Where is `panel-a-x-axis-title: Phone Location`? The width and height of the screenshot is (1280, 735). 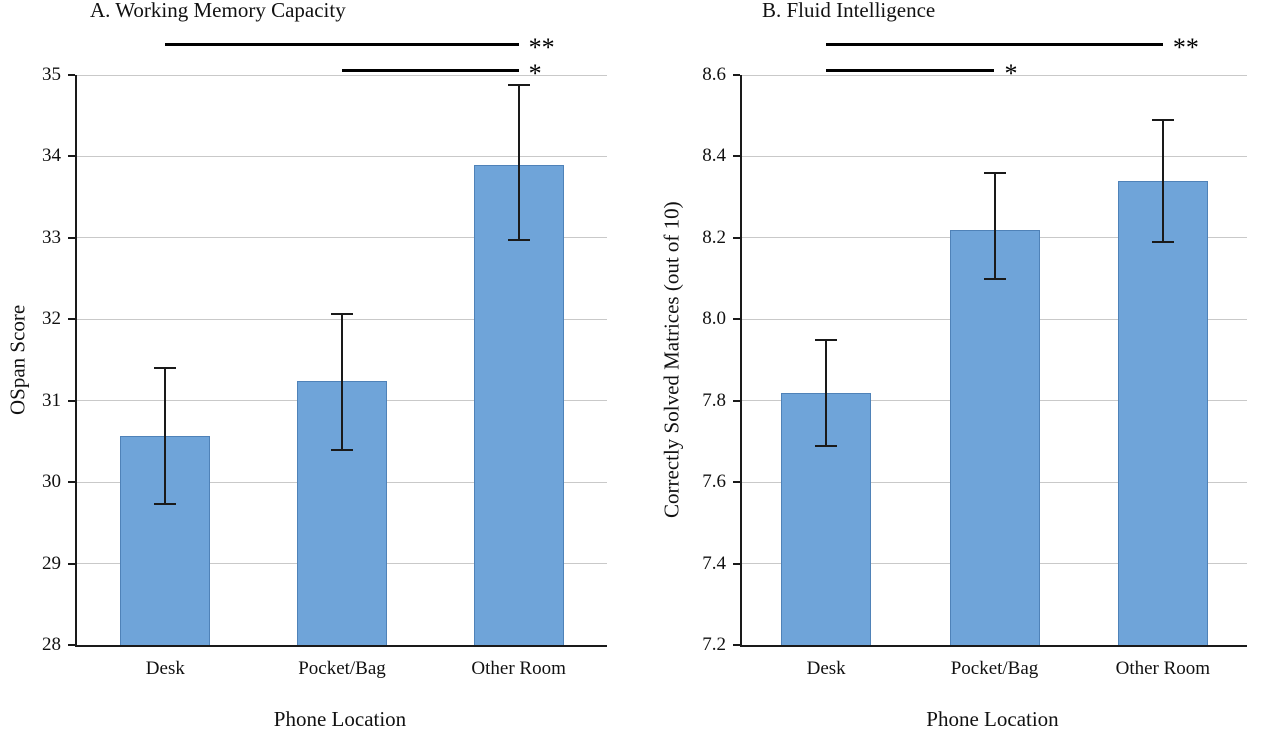 panel-a-x-axis-title: Phone Location is located at coordinates (340, 719).